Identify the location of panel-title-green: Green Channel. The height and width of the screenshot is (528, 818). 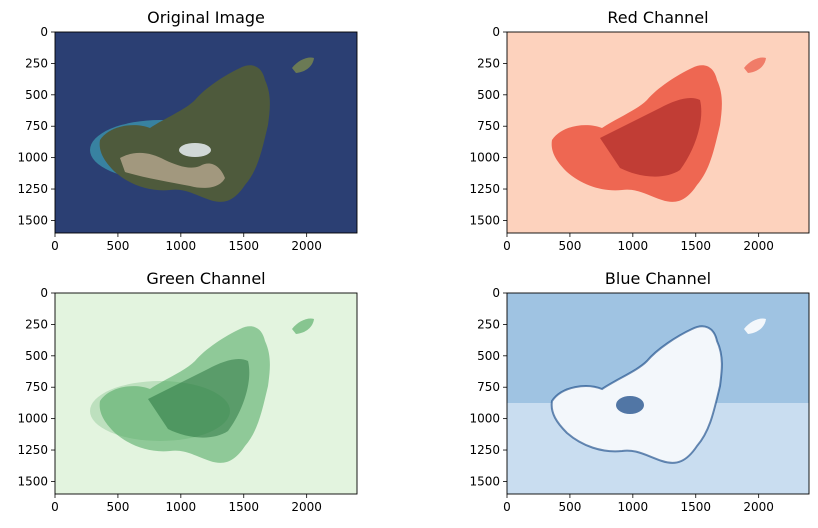
(205, 278).